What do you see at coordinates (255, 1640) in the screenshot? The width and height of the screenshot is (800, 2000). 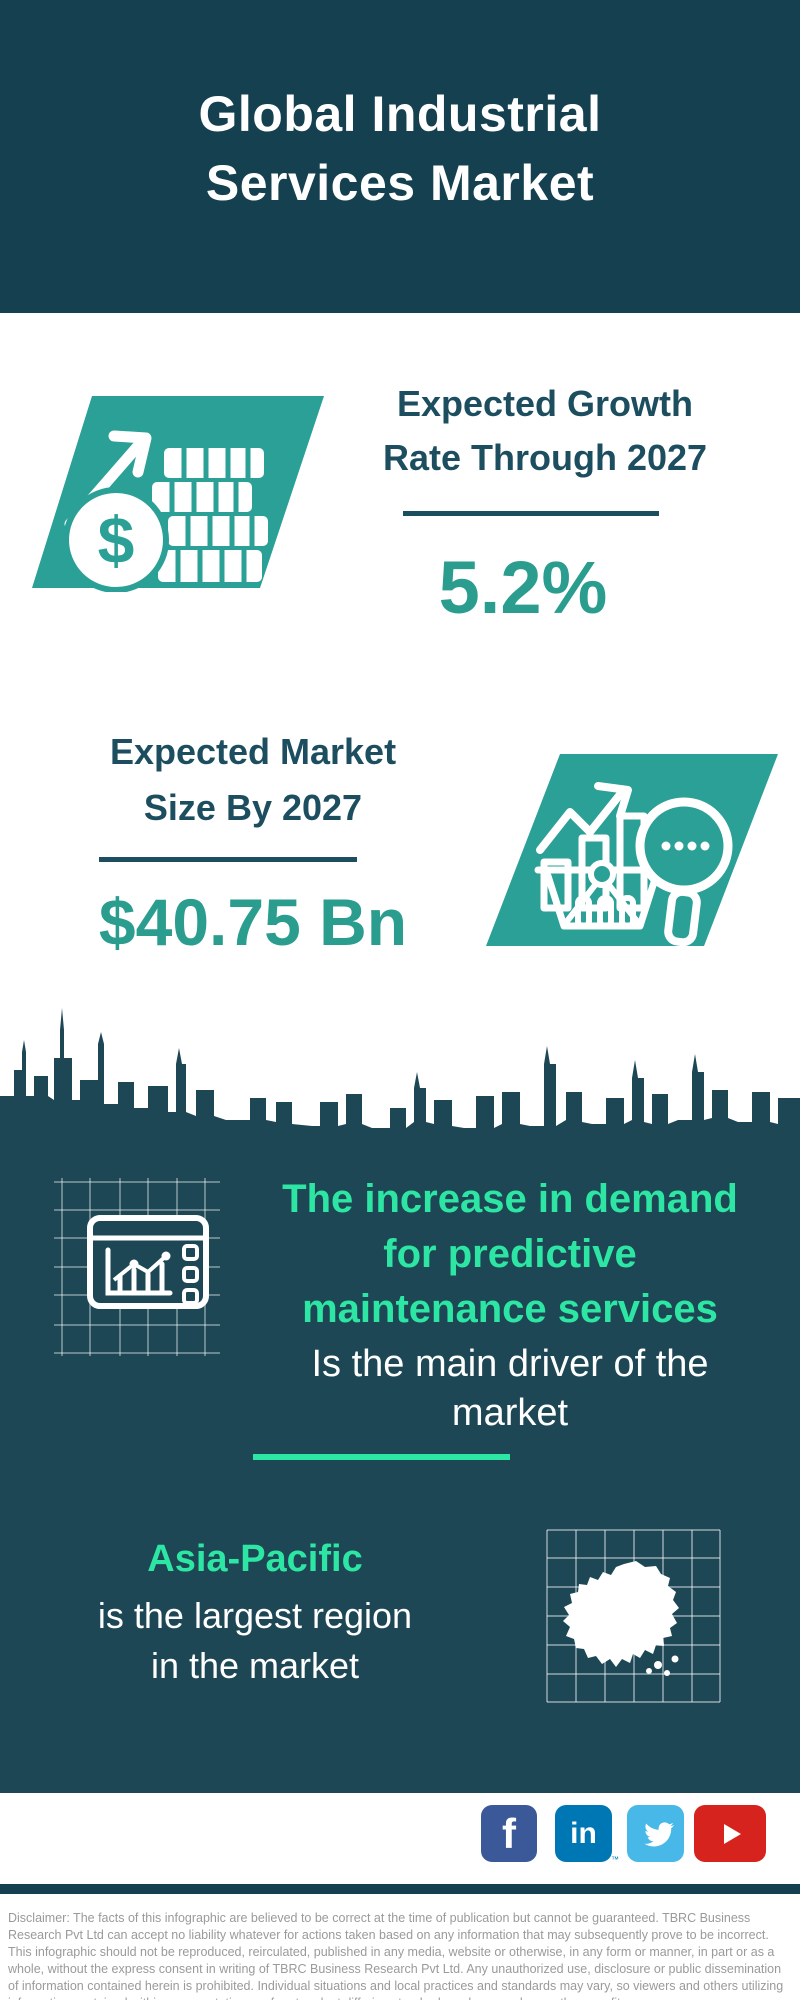 I see `region-detail-text: is the largest region in the market` at bounding box center [255, 1640].